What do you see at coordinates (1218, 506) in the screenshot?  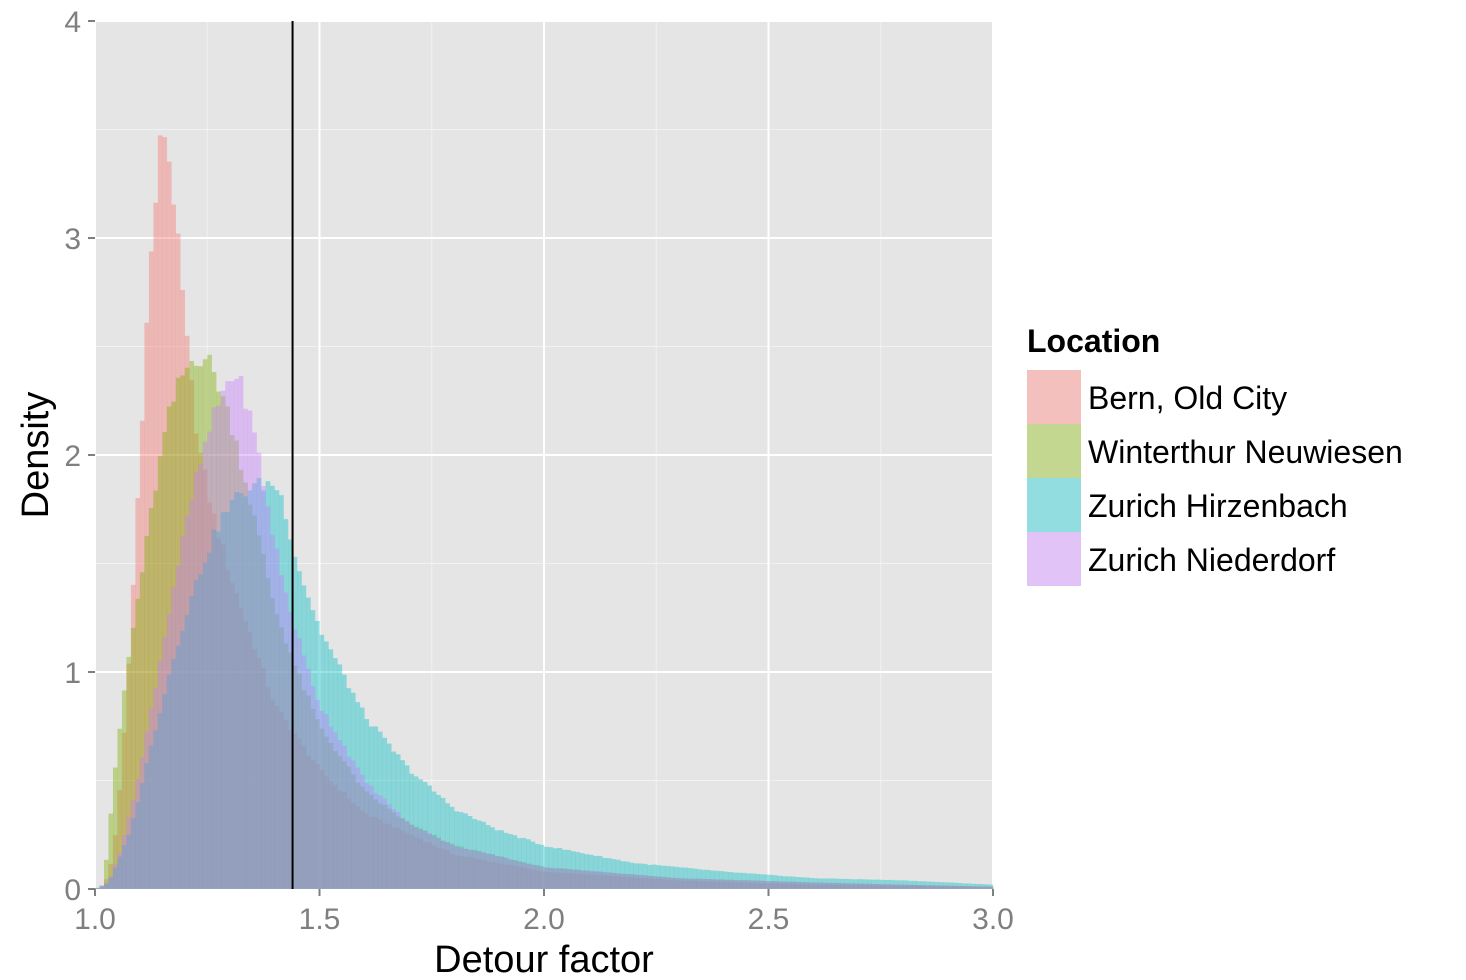 I see `legend-label: Zurich Hirzenbach` at bounding box center [1218, 506].